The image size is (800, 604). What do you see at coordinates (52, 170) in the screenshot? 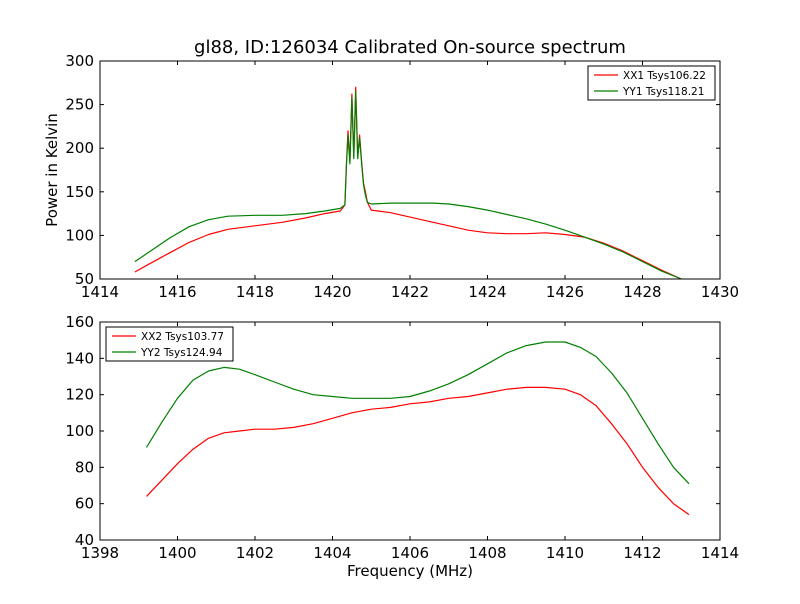
I see `y-axis-label: Power in Kelvin` at bounding box center [52, 170].